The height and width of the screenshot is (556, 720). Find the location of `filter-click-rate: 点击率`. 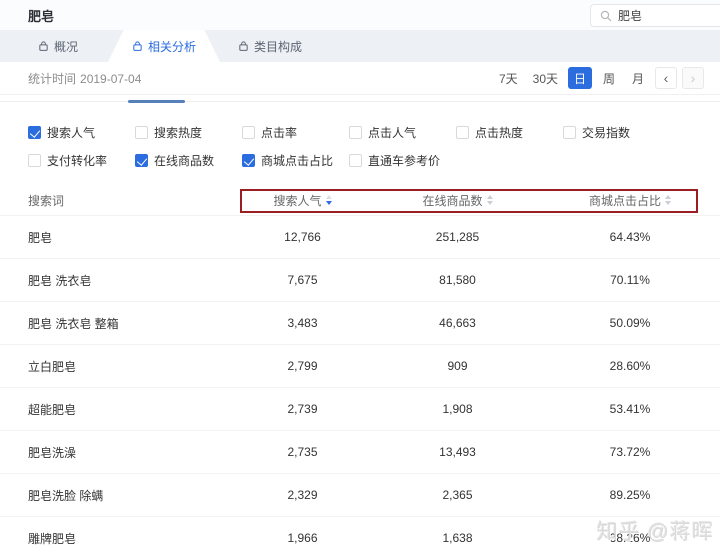

filter-click-rate: 点击率 is located at coordinates (295, 132).